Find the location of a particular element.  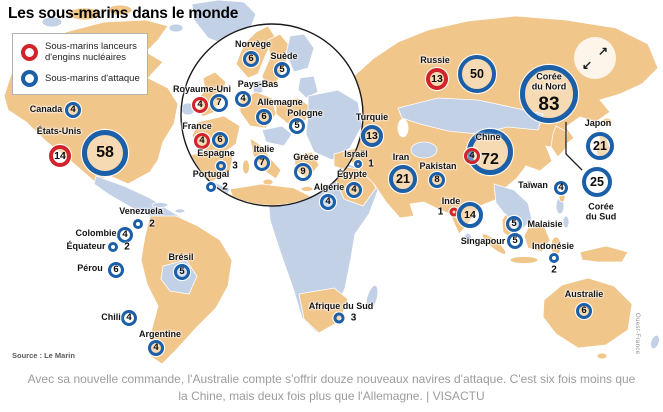

arrow-up-right-icon: ↗ is located at coordinates (602, 51).